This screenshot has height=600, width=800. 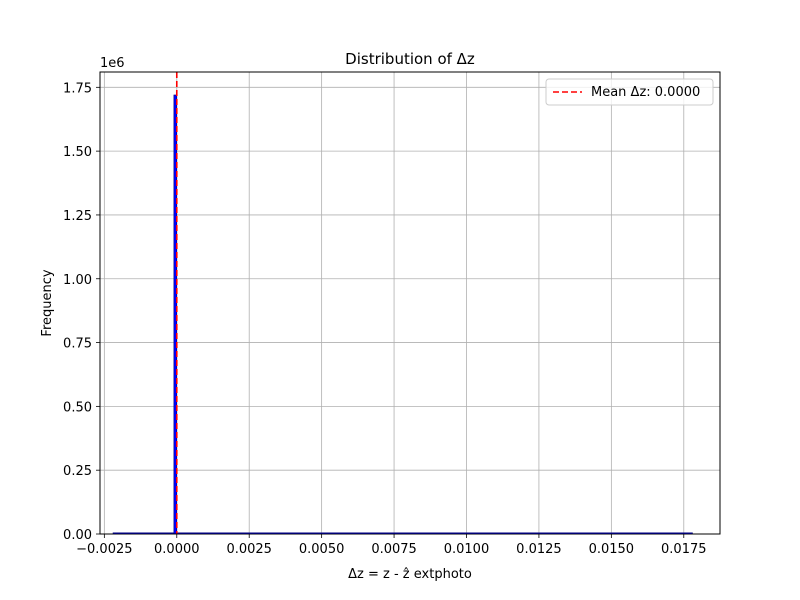 What do you see at coordinates (81, 312) in the screenshot?
I see `y-axis-ticks: 0.00 0.25 0.50 0.75 1.00 1.25 1.50 1.75` at bounding box center [81, 312].